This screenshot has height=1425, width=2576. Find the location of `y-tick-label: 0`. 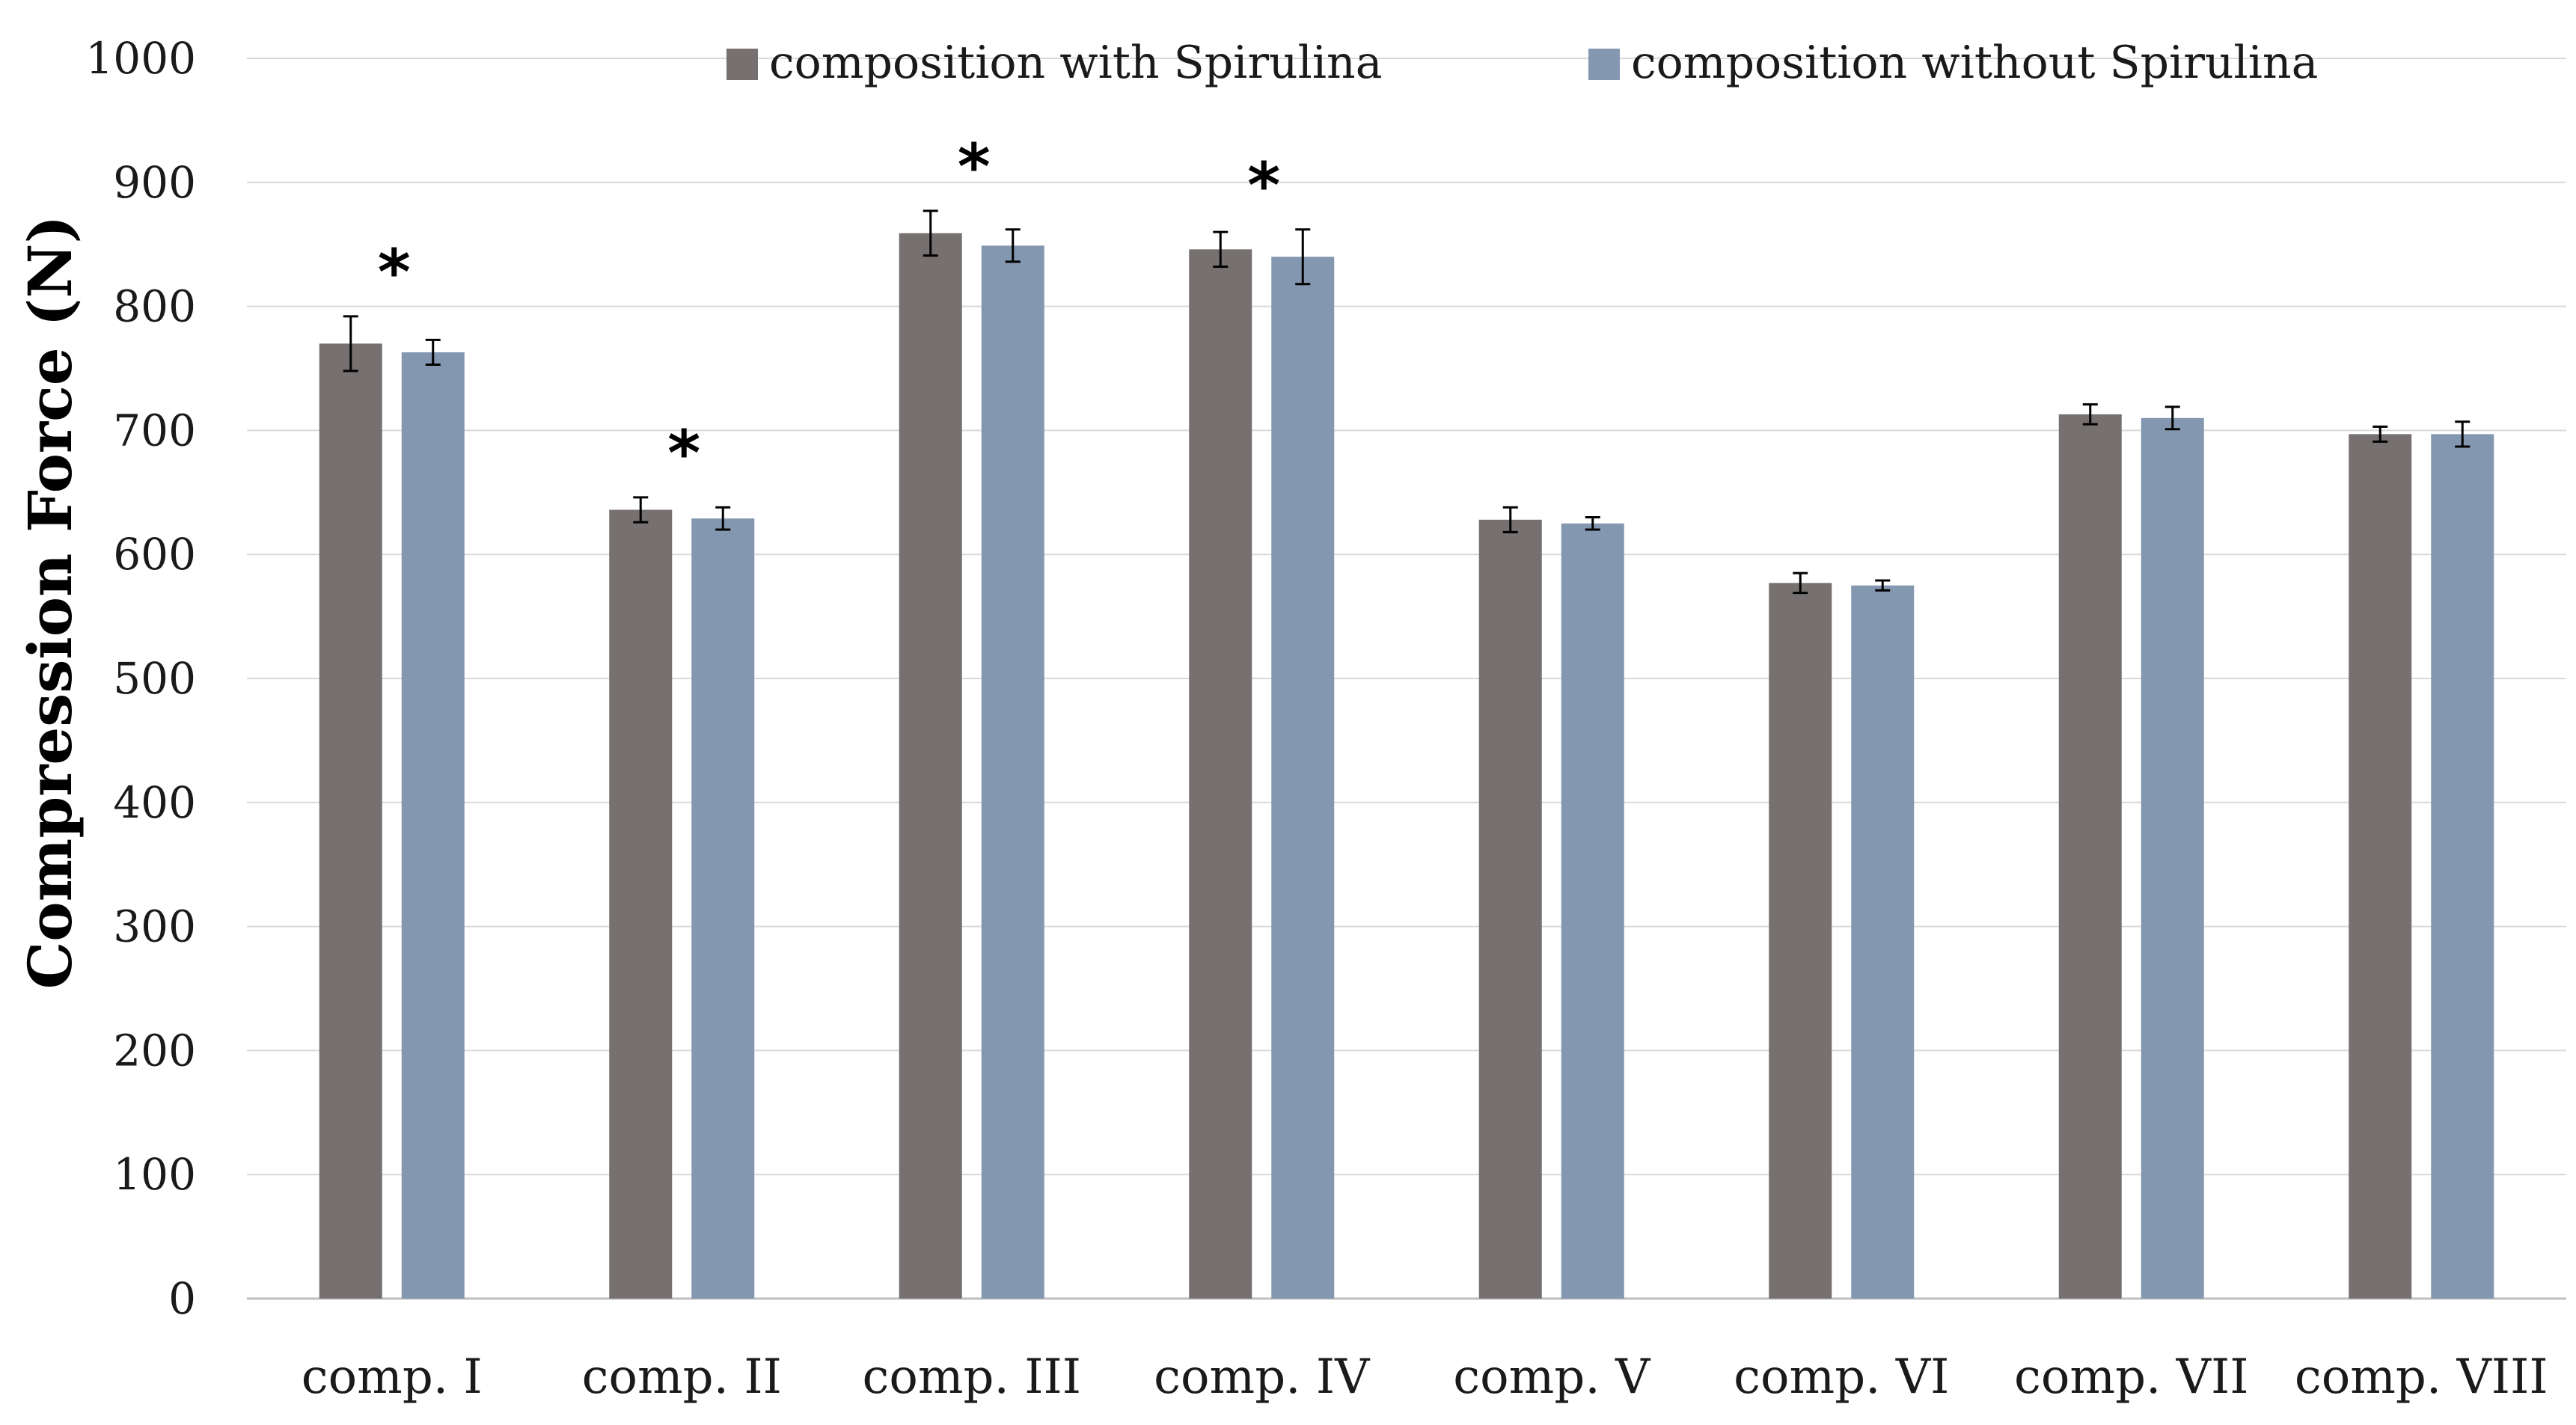

y-tick-label: 0 is located at coordinates (182, 1298).